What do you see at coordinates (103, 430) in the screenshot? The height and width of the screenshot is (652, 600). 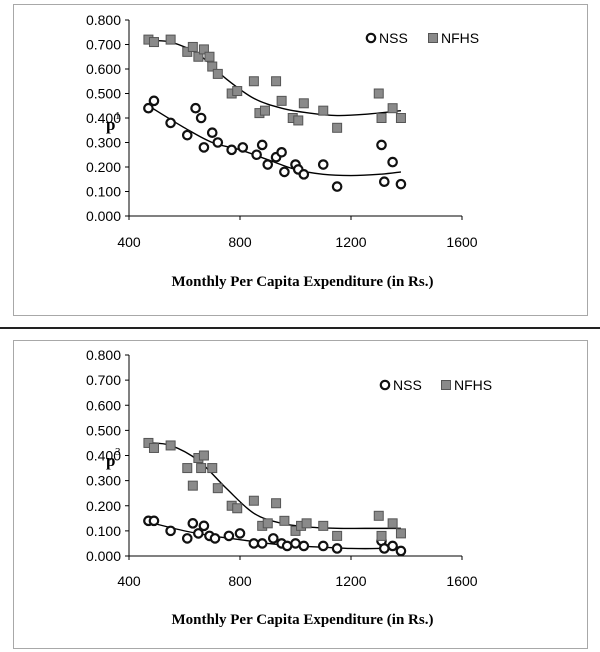 I see `y-tick-label: 0.500` at bounding box center [103, 430].